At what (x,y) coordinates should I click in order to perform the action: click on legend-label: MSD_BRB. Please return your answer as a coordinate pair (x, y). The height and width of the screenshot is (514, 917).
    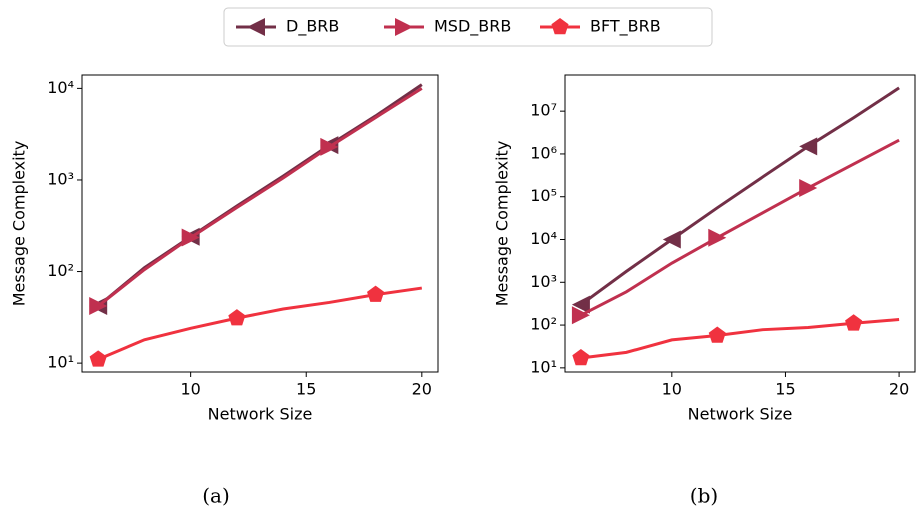
    Looking at the image, I should click on (472, 27).